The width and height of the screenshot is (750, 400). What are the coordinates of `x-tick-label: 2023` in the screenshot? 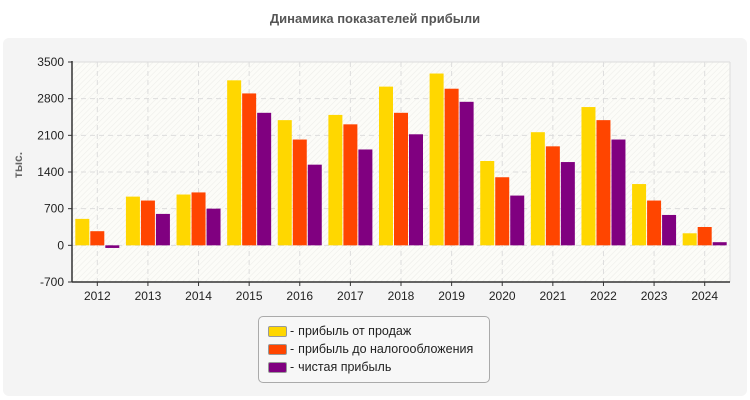 It's located at (654, 296).